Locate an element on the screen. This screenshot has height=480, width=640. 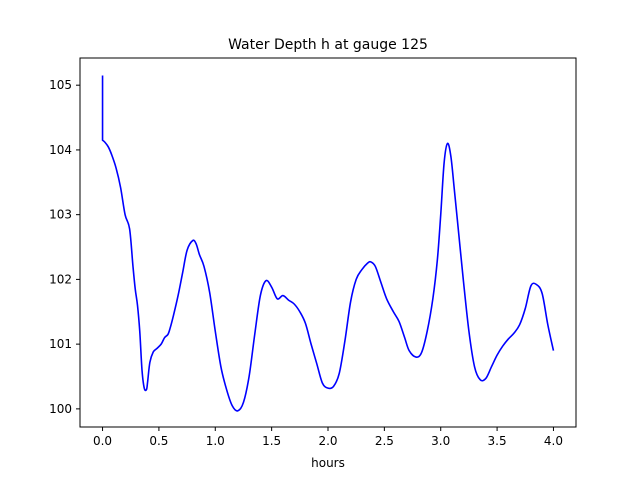
x-tick-label: 2.0 is located at coordinates (327, 441).